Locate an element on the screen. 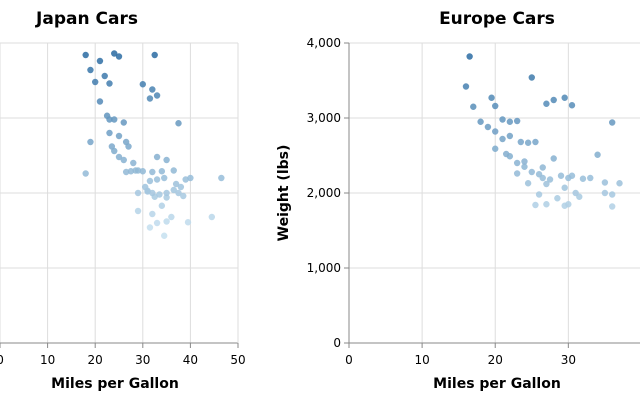 Image resolution: width=640 pixels, height=404 pixels. y-tick-label: 3,000 is located at coordinates (324, 118).